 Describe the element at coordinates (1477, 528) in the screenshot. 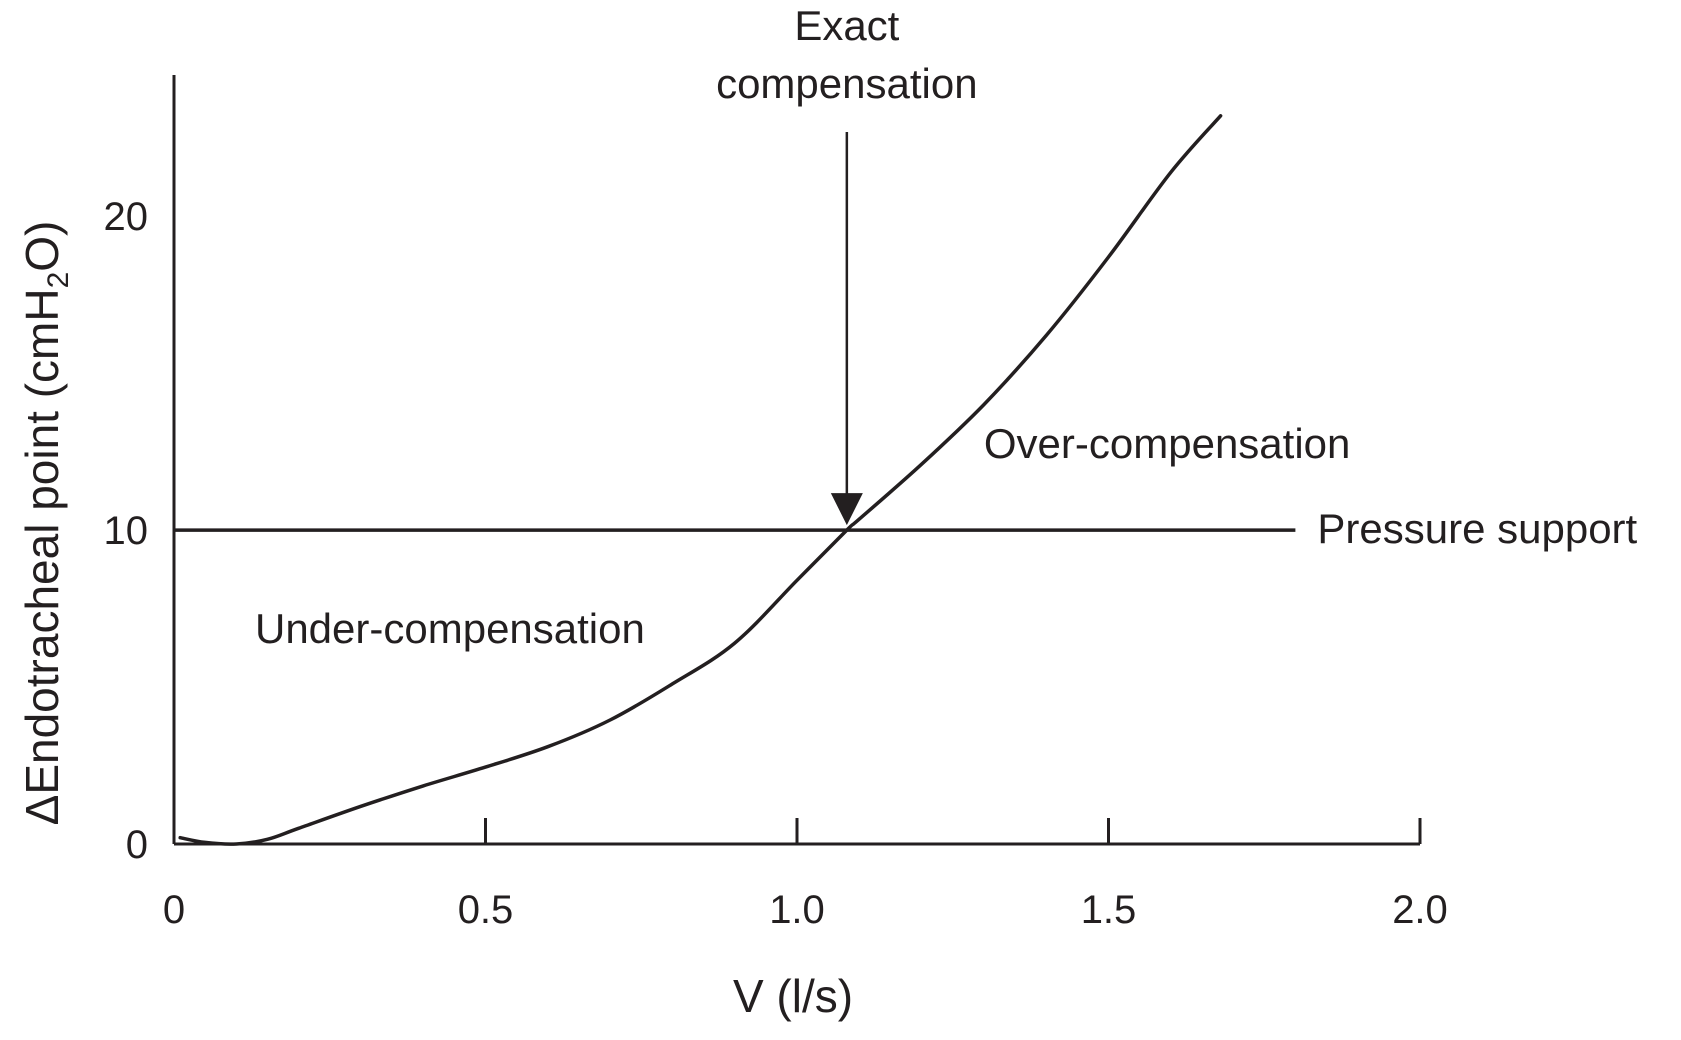

I see `pressure-support-label: Pressure support` at that location.